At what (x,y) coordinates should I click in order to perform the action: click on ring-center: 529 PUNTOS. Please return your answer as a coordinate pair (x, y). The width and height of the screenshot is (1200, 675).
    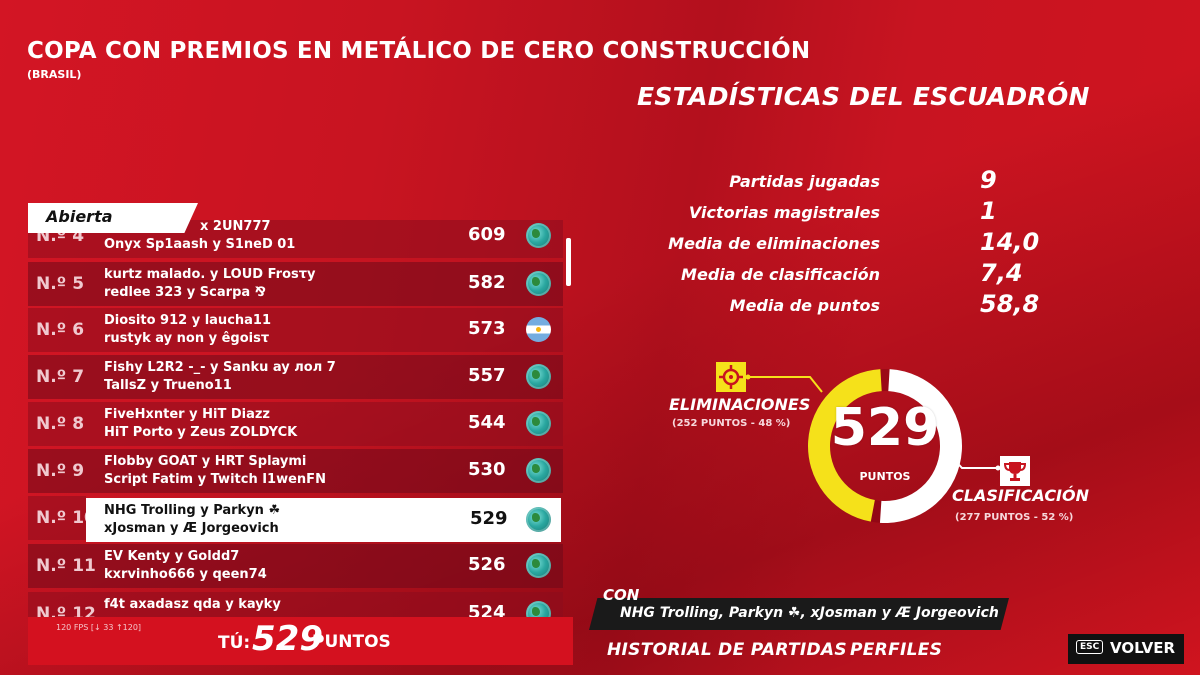
    Looking at the image, I should click on (885, 446).